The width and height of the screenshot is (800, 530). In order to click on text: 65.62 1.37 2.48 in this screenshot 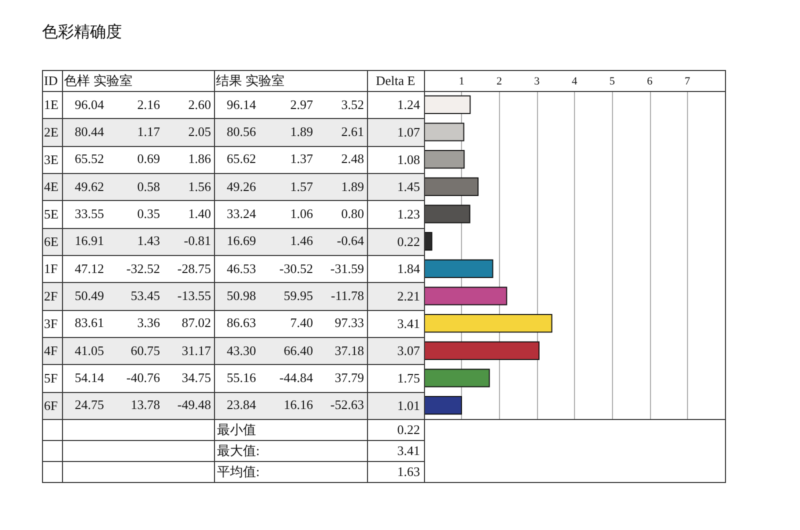, I will do `click(295, 158)`.